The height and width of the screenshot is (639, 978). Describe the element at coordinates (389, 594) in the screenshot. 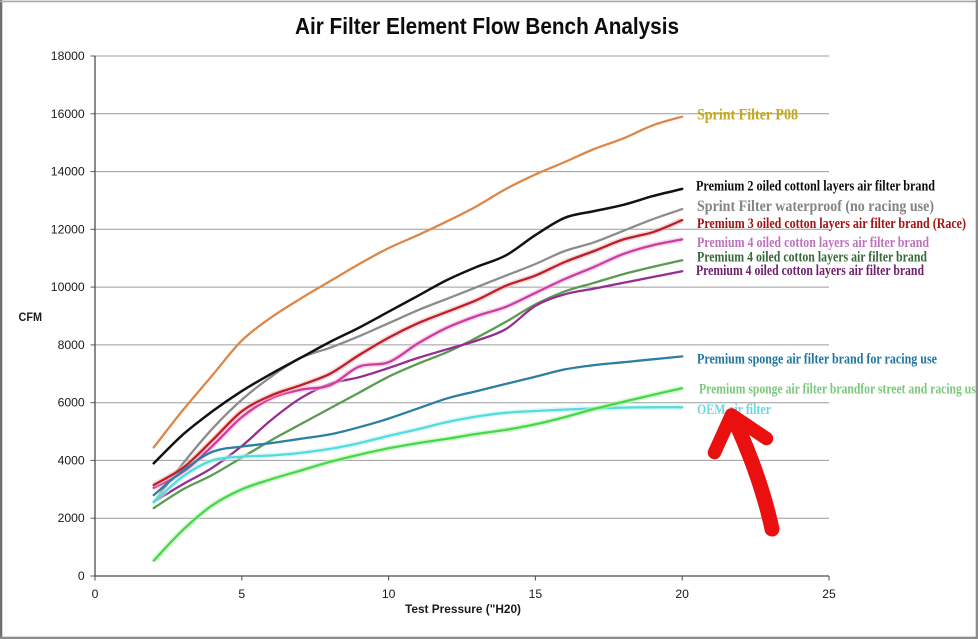

I see `svg-text: 10` at that location.